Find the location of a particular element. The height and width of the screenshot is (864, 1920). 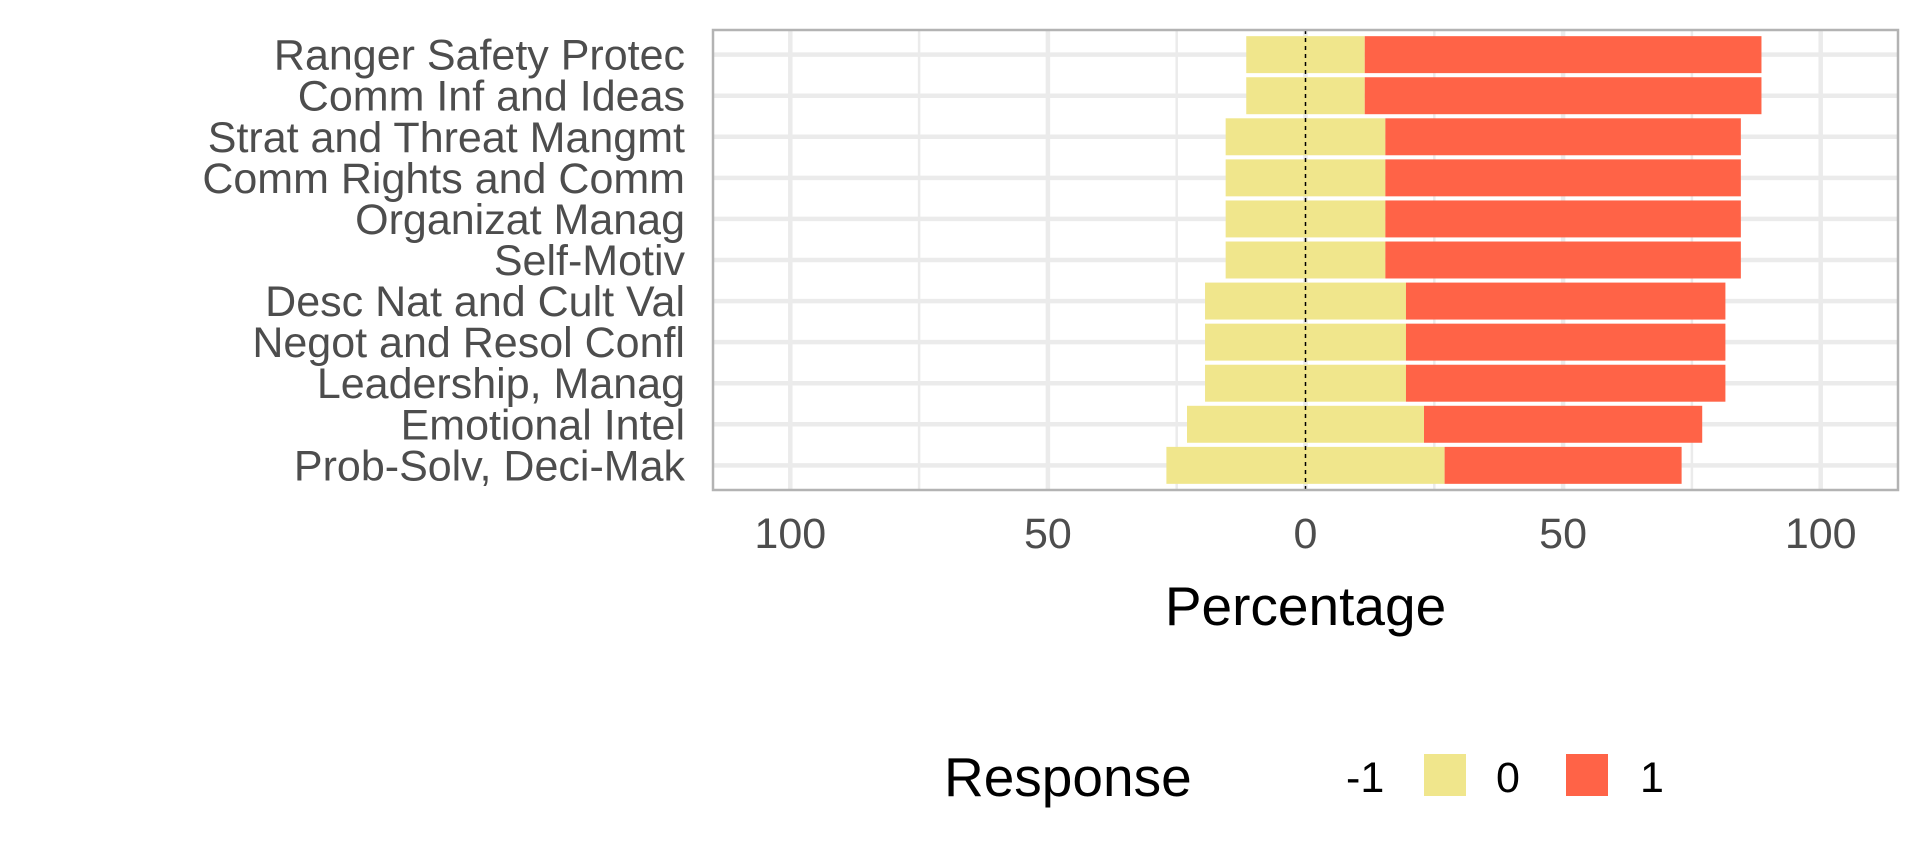

legend: Response -1 0 1 is located at coordinates (1304, 777).